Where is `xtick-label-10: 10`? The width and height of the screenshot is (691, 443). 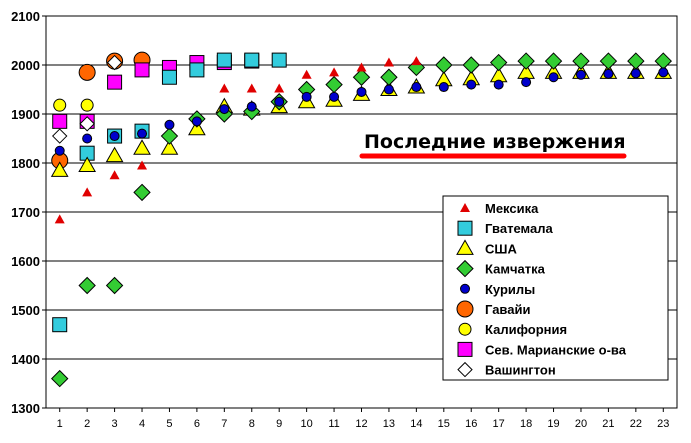
xtick-label-10: 10 is located at coordinates (307, 424).